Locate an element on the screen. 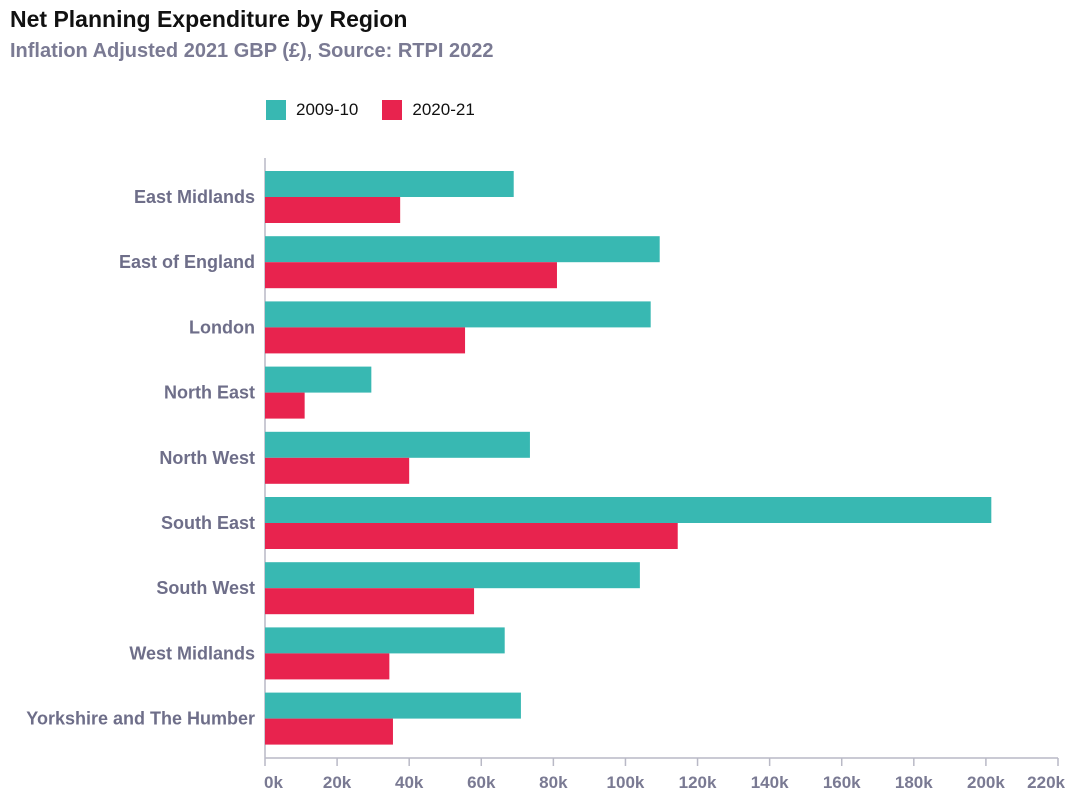 The width and height of the screenshot is (1076, 802). legend: 2009-10 2020-21 is located at coordinates (382, 110).